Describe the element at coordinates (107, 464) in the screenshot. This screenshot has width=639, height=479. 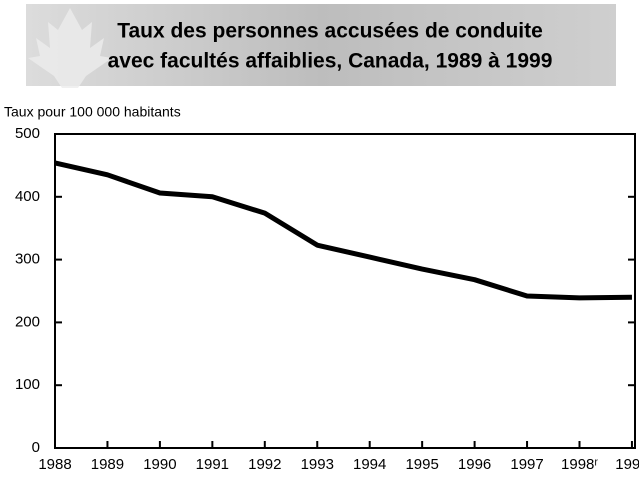
I see `x-tick-label: 1989` at that location.